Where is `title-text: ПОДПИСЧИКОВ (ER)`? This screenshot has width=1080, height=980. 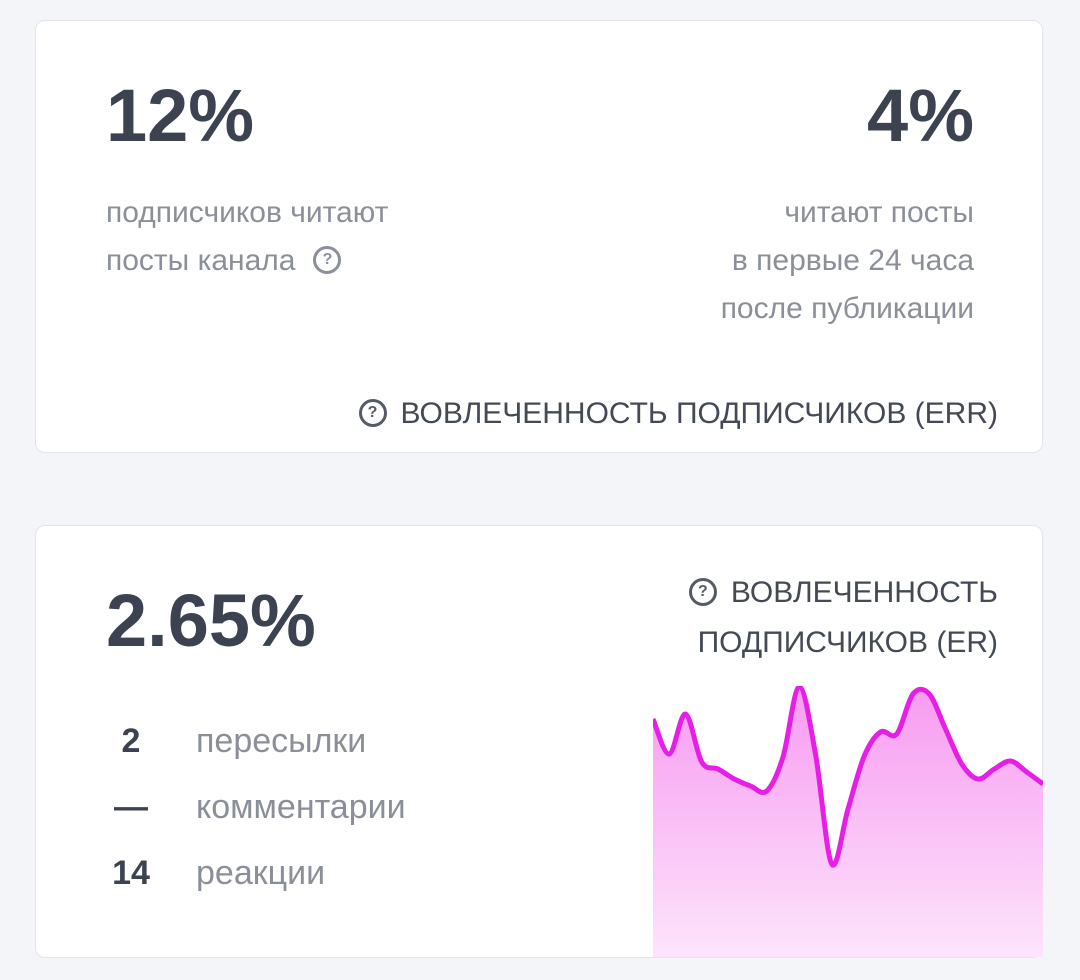 title-text: ПОДПИСЧИКОВ (ER) is located at coordinates (847, 642).